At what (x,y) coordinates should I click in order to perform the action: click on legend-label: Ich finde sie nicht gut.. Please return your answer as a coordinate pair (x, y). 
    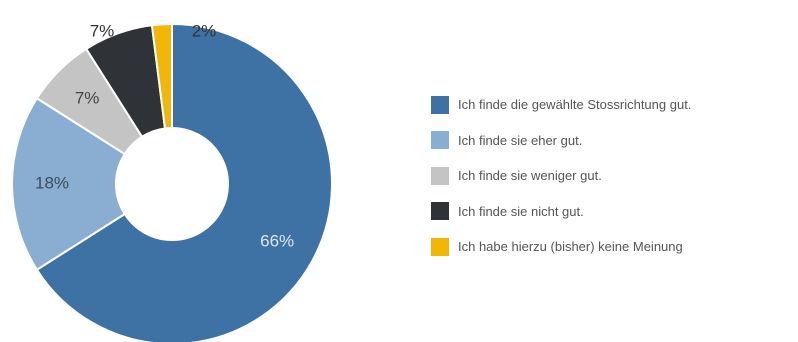
    Looking at the image, I should click on (521, 211).